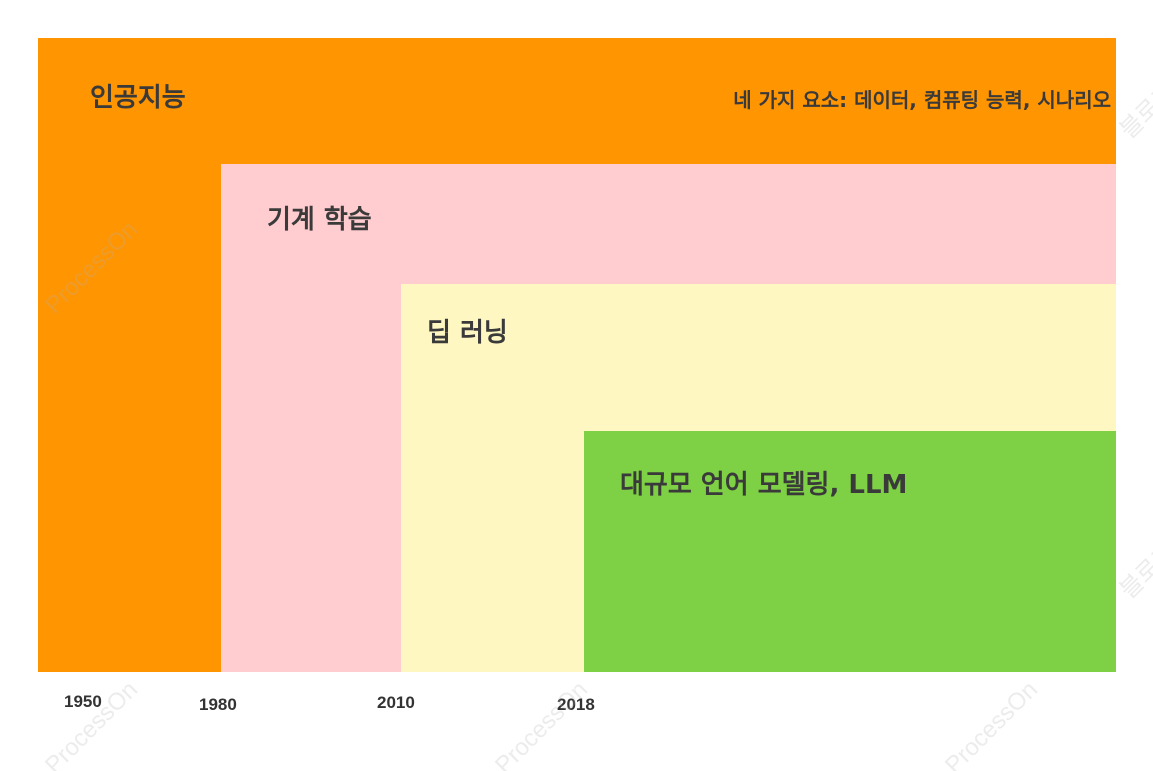  Describe the element at coordinates (138, 98) in the screenshot. I see `layer-ai-label: 인공지능` at that location.